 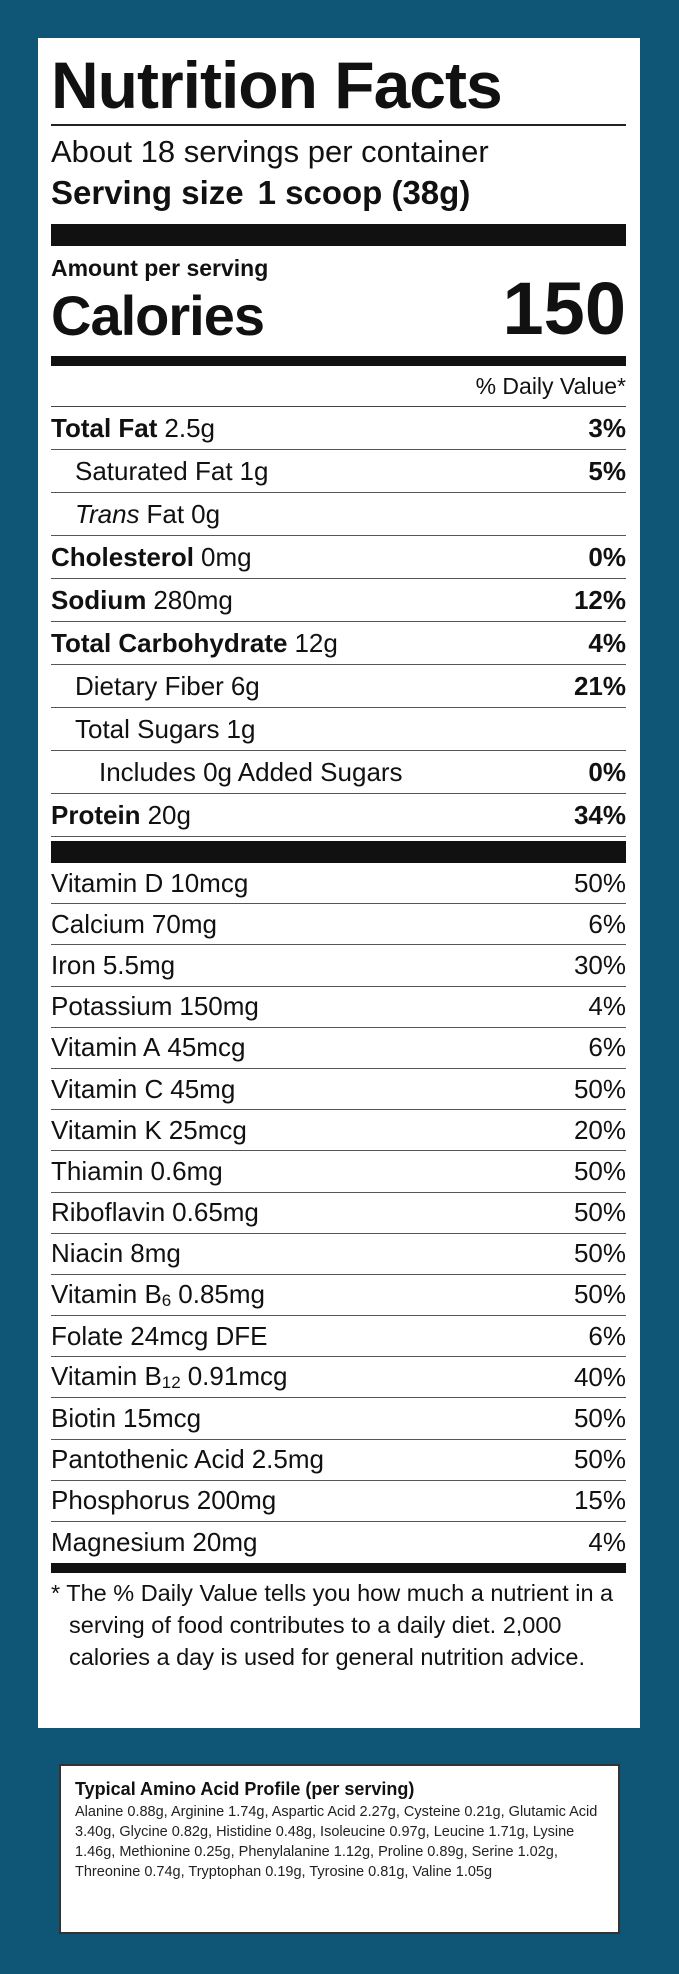 What do you see at coordinates (166, 1300) in the screenshot?
I see `vitamin-subscript: 6` at bounding box center [166, 1300].